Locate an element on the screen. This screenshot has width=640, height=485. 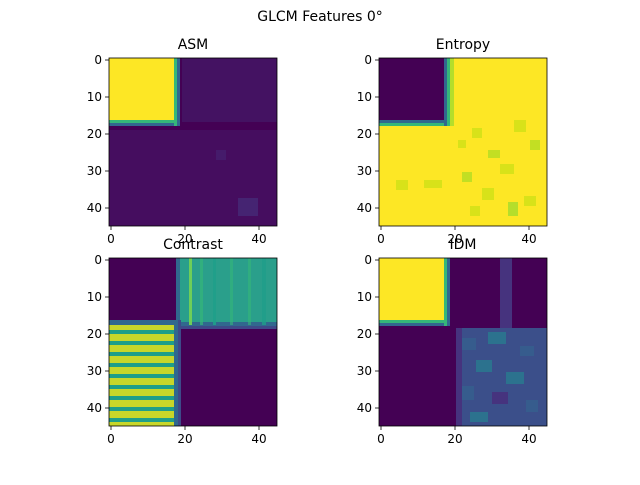
contrast-panel: Contrast is located at coordinates (193, 331).